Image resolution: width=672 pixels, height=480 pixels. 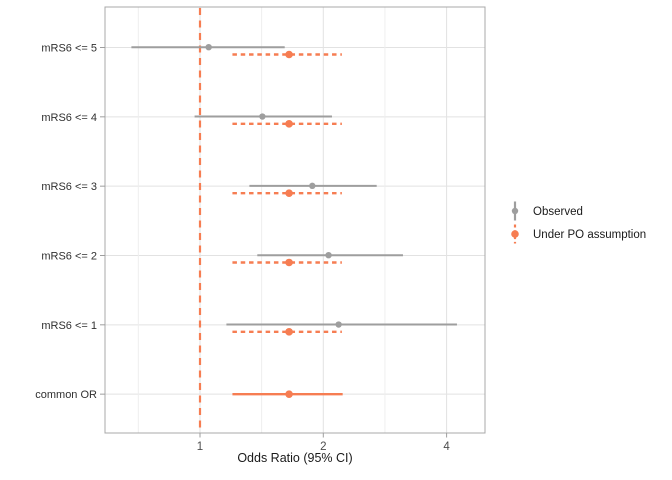 What do you see at coordinates (66, 395) in the screenshot?
I see `y-tick-label: common OR` at bounding box center [66, 395].